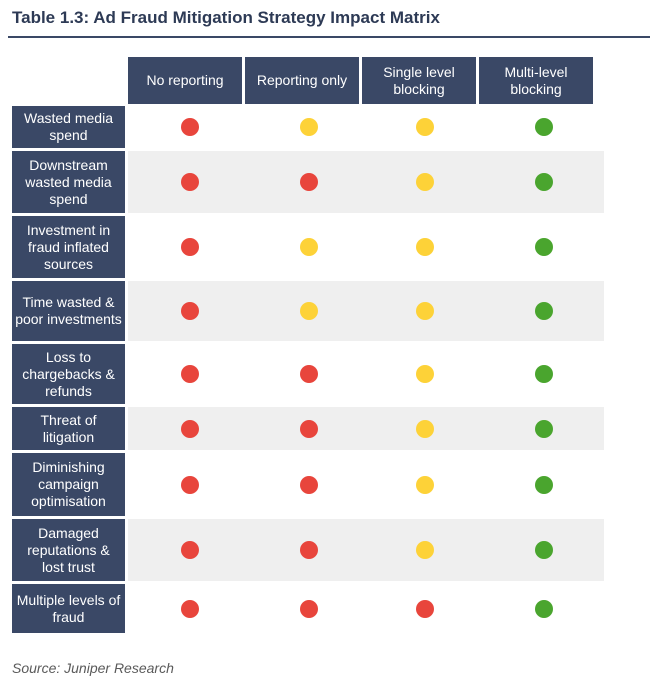 Image resolution: width=655 pixels, height=679 pixels. I want to click on source-note: Source: Juniper Research, so click(93, 668).